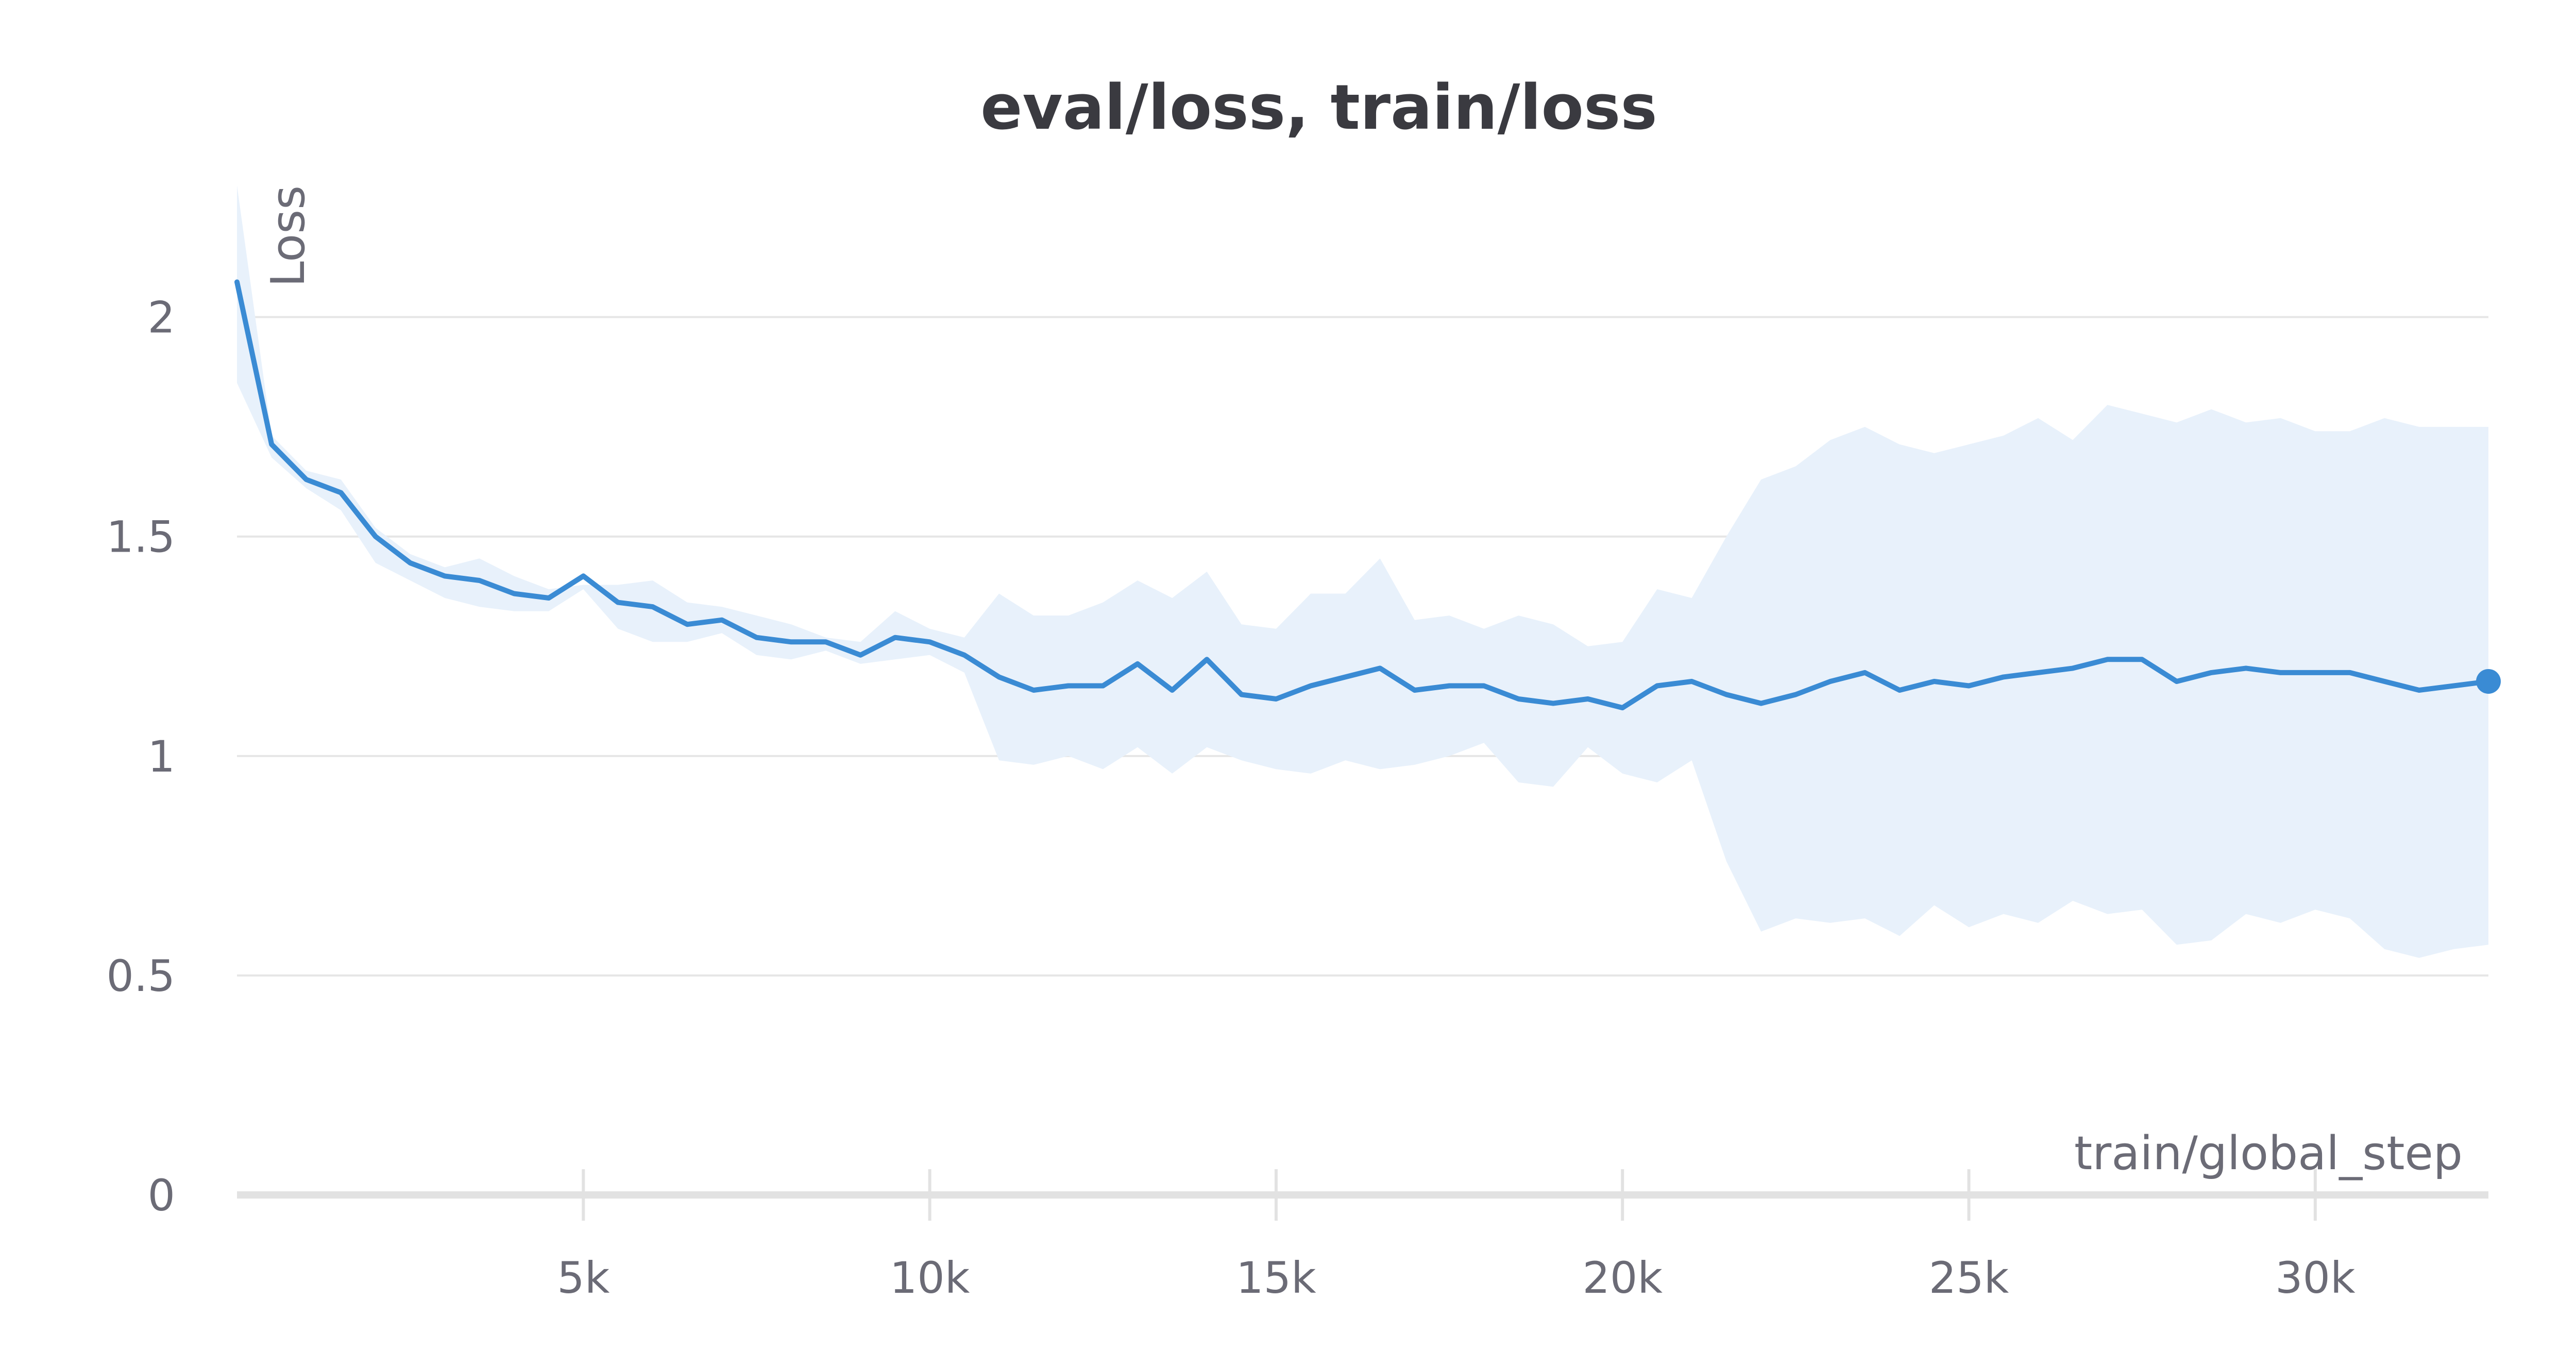 The height and width of the screenshot is (1368, 2576). What do you see at coordinates (930, 1278) in the screenshot?
I see `x-tick-label: 10k` at bounding box center [930, 1278].